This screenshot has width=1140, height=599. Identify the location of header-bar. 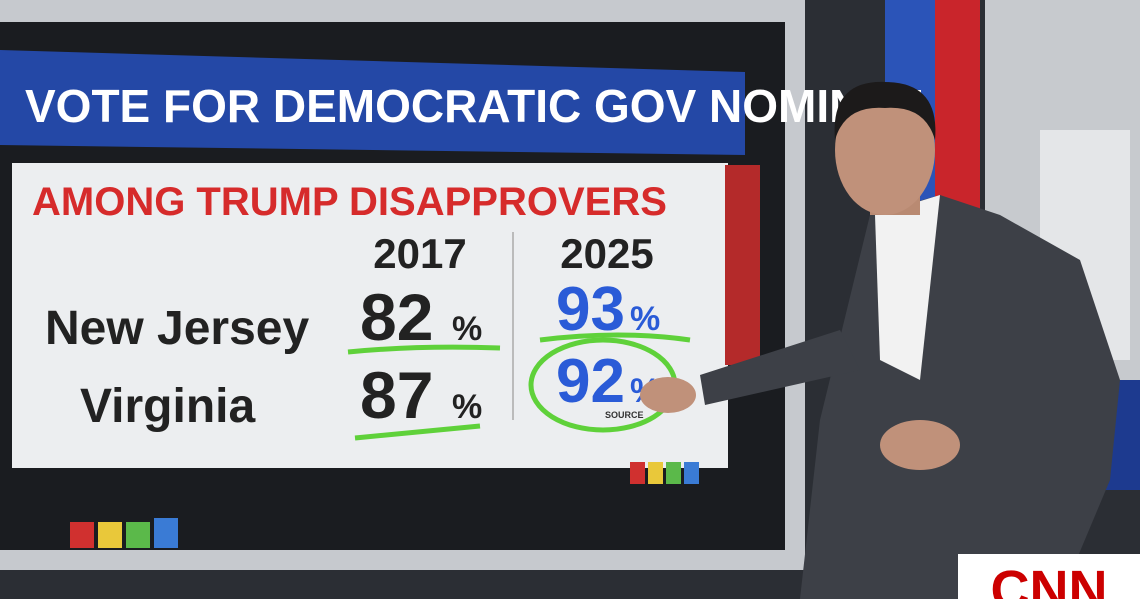
(372, 102).